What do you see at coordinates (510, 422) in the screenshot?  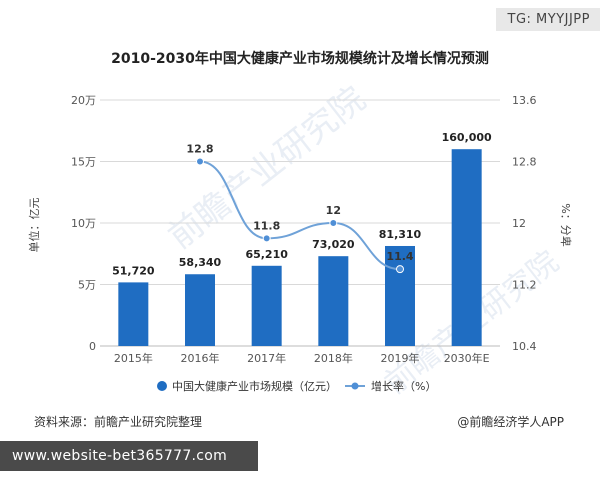 I see `publisher-credit: @前瞻经济学人APP` at bounding box center [510, 422].